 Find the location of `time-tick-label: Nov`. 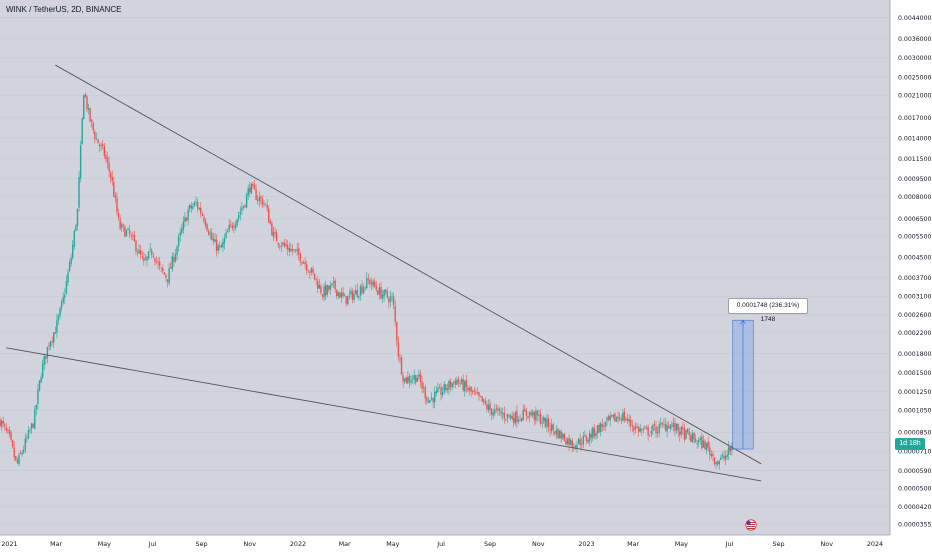

time-tick-label: Nov is located at coordinates (827, 544).